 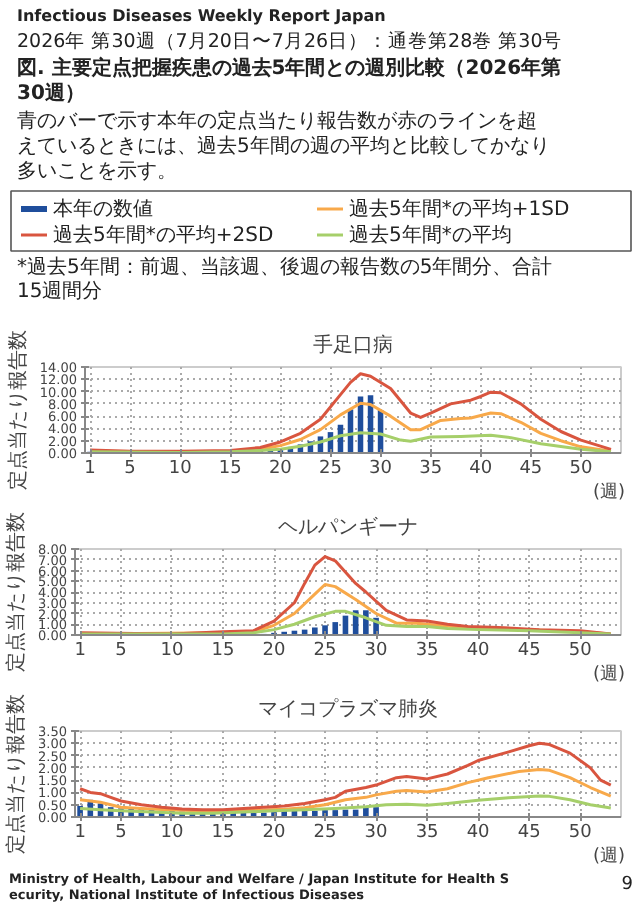 I want to click on text: 図. 主要定点把握疾患の過去5年間との週別比較（2026年第30週）, so click(x=289, y=80).